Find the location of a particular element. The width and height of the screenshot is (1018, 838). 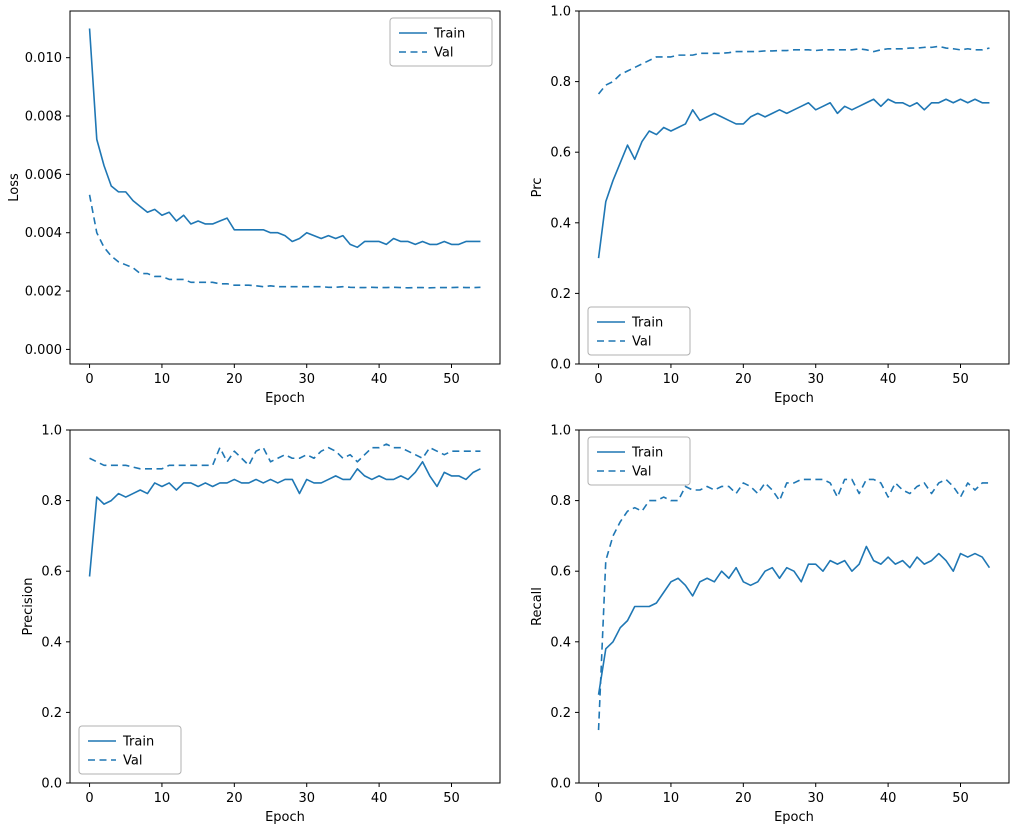

recall-val-line is located at coordinates (793, 604).